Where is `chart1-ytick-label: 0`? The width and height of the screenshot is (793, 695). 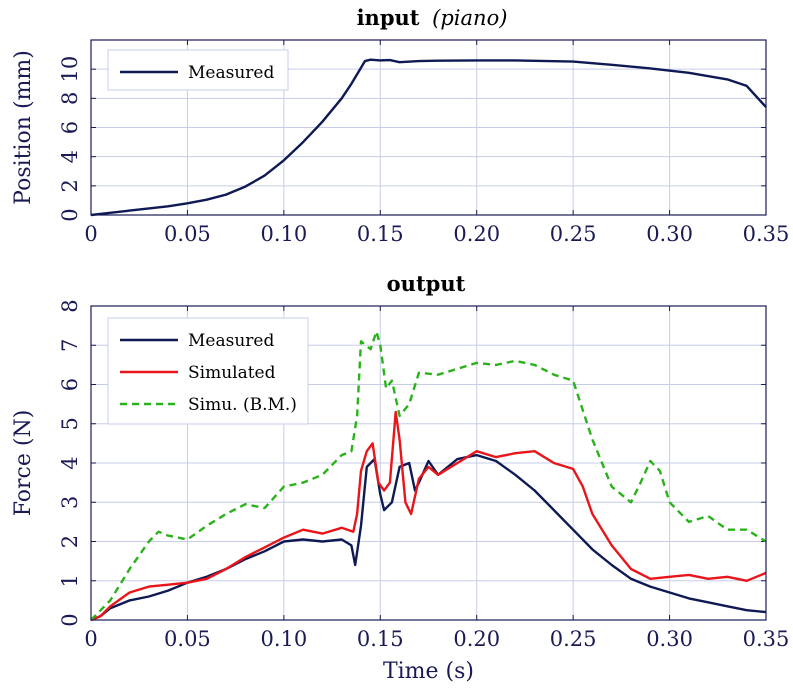
chart1-ytick-label: 0 is located at coordinates (70, 214).